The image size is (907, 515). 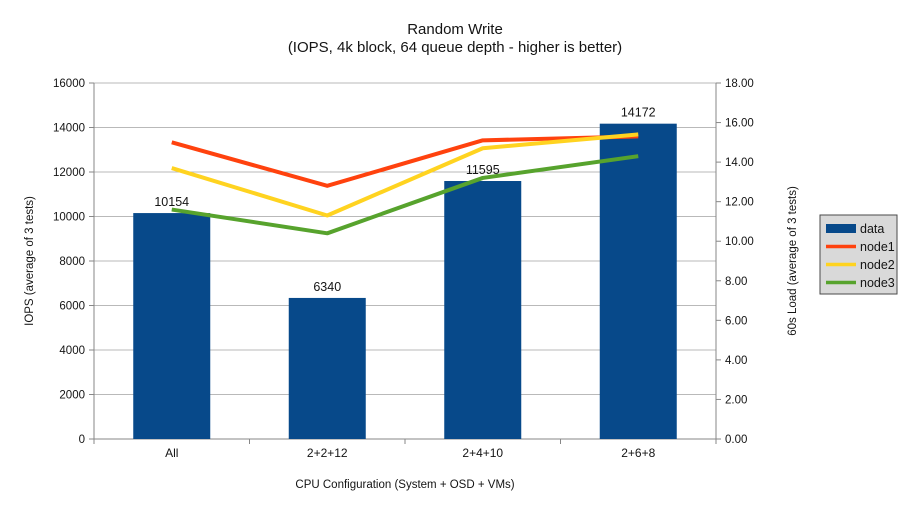 I want to click on legend-label-data: data, so click(x=872, y=229).